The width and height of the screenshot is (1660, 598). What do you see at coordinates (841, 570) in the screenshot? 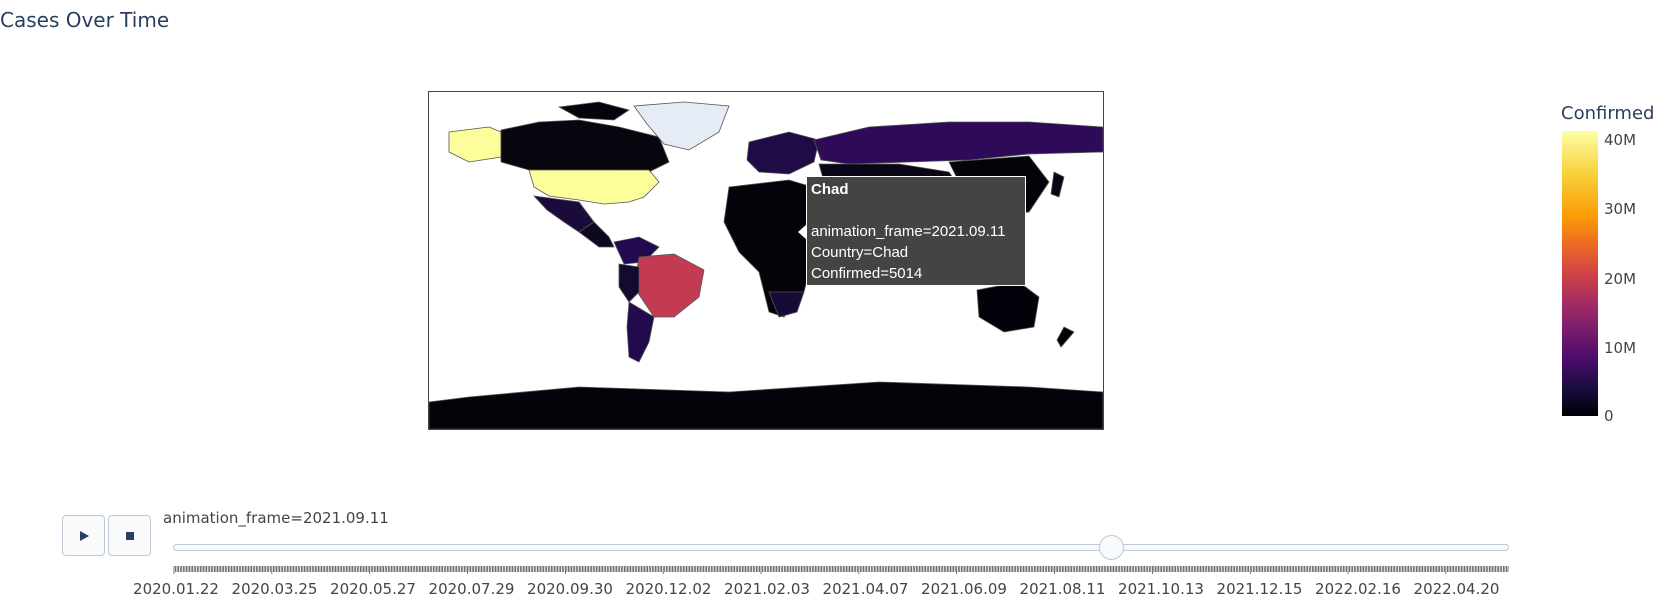
I see `slider-ticks` at bounding box center [841, 570].